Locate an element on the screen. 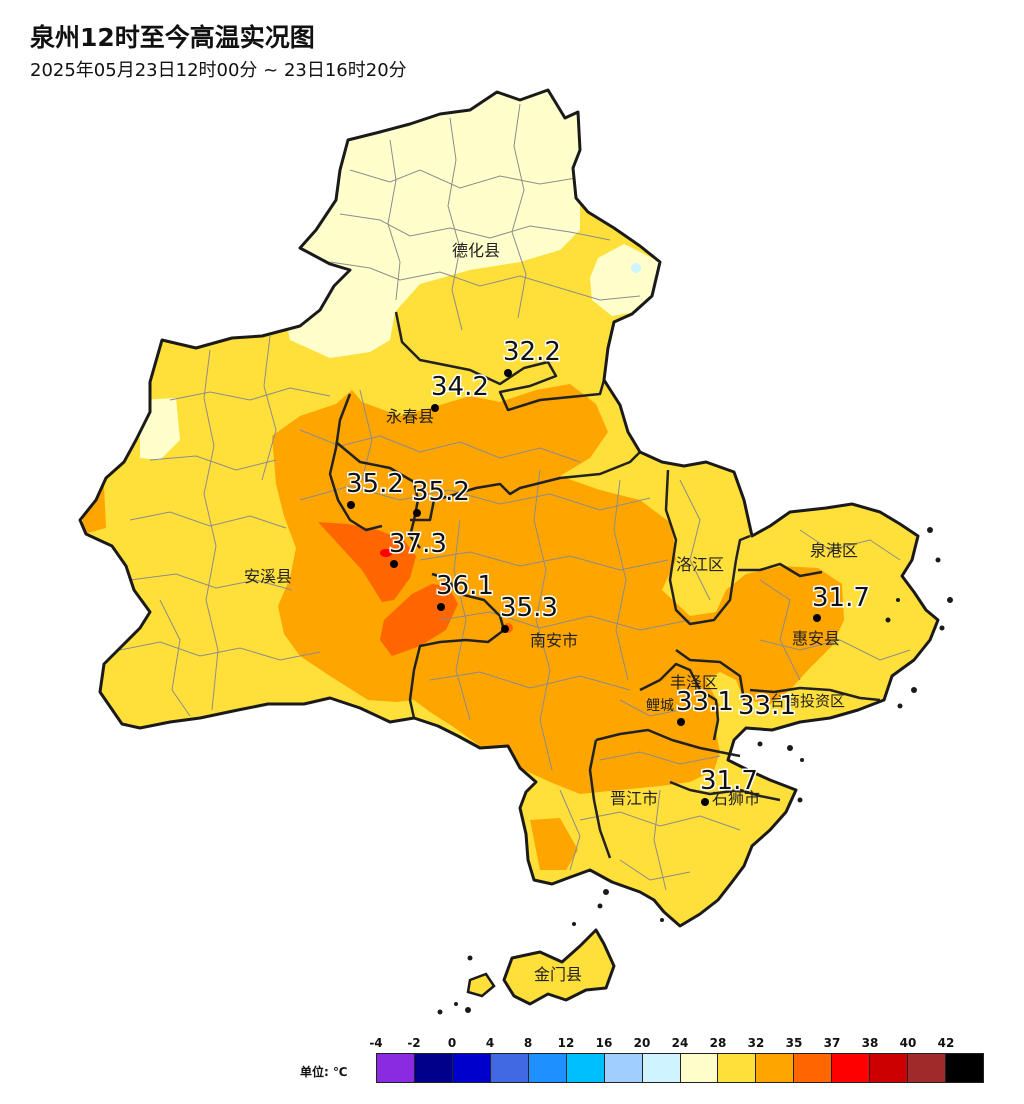 The width and height of the screenshot is (1024, 1104). county-label-licheng: 鲤城 is located at coordinates (660, 706).